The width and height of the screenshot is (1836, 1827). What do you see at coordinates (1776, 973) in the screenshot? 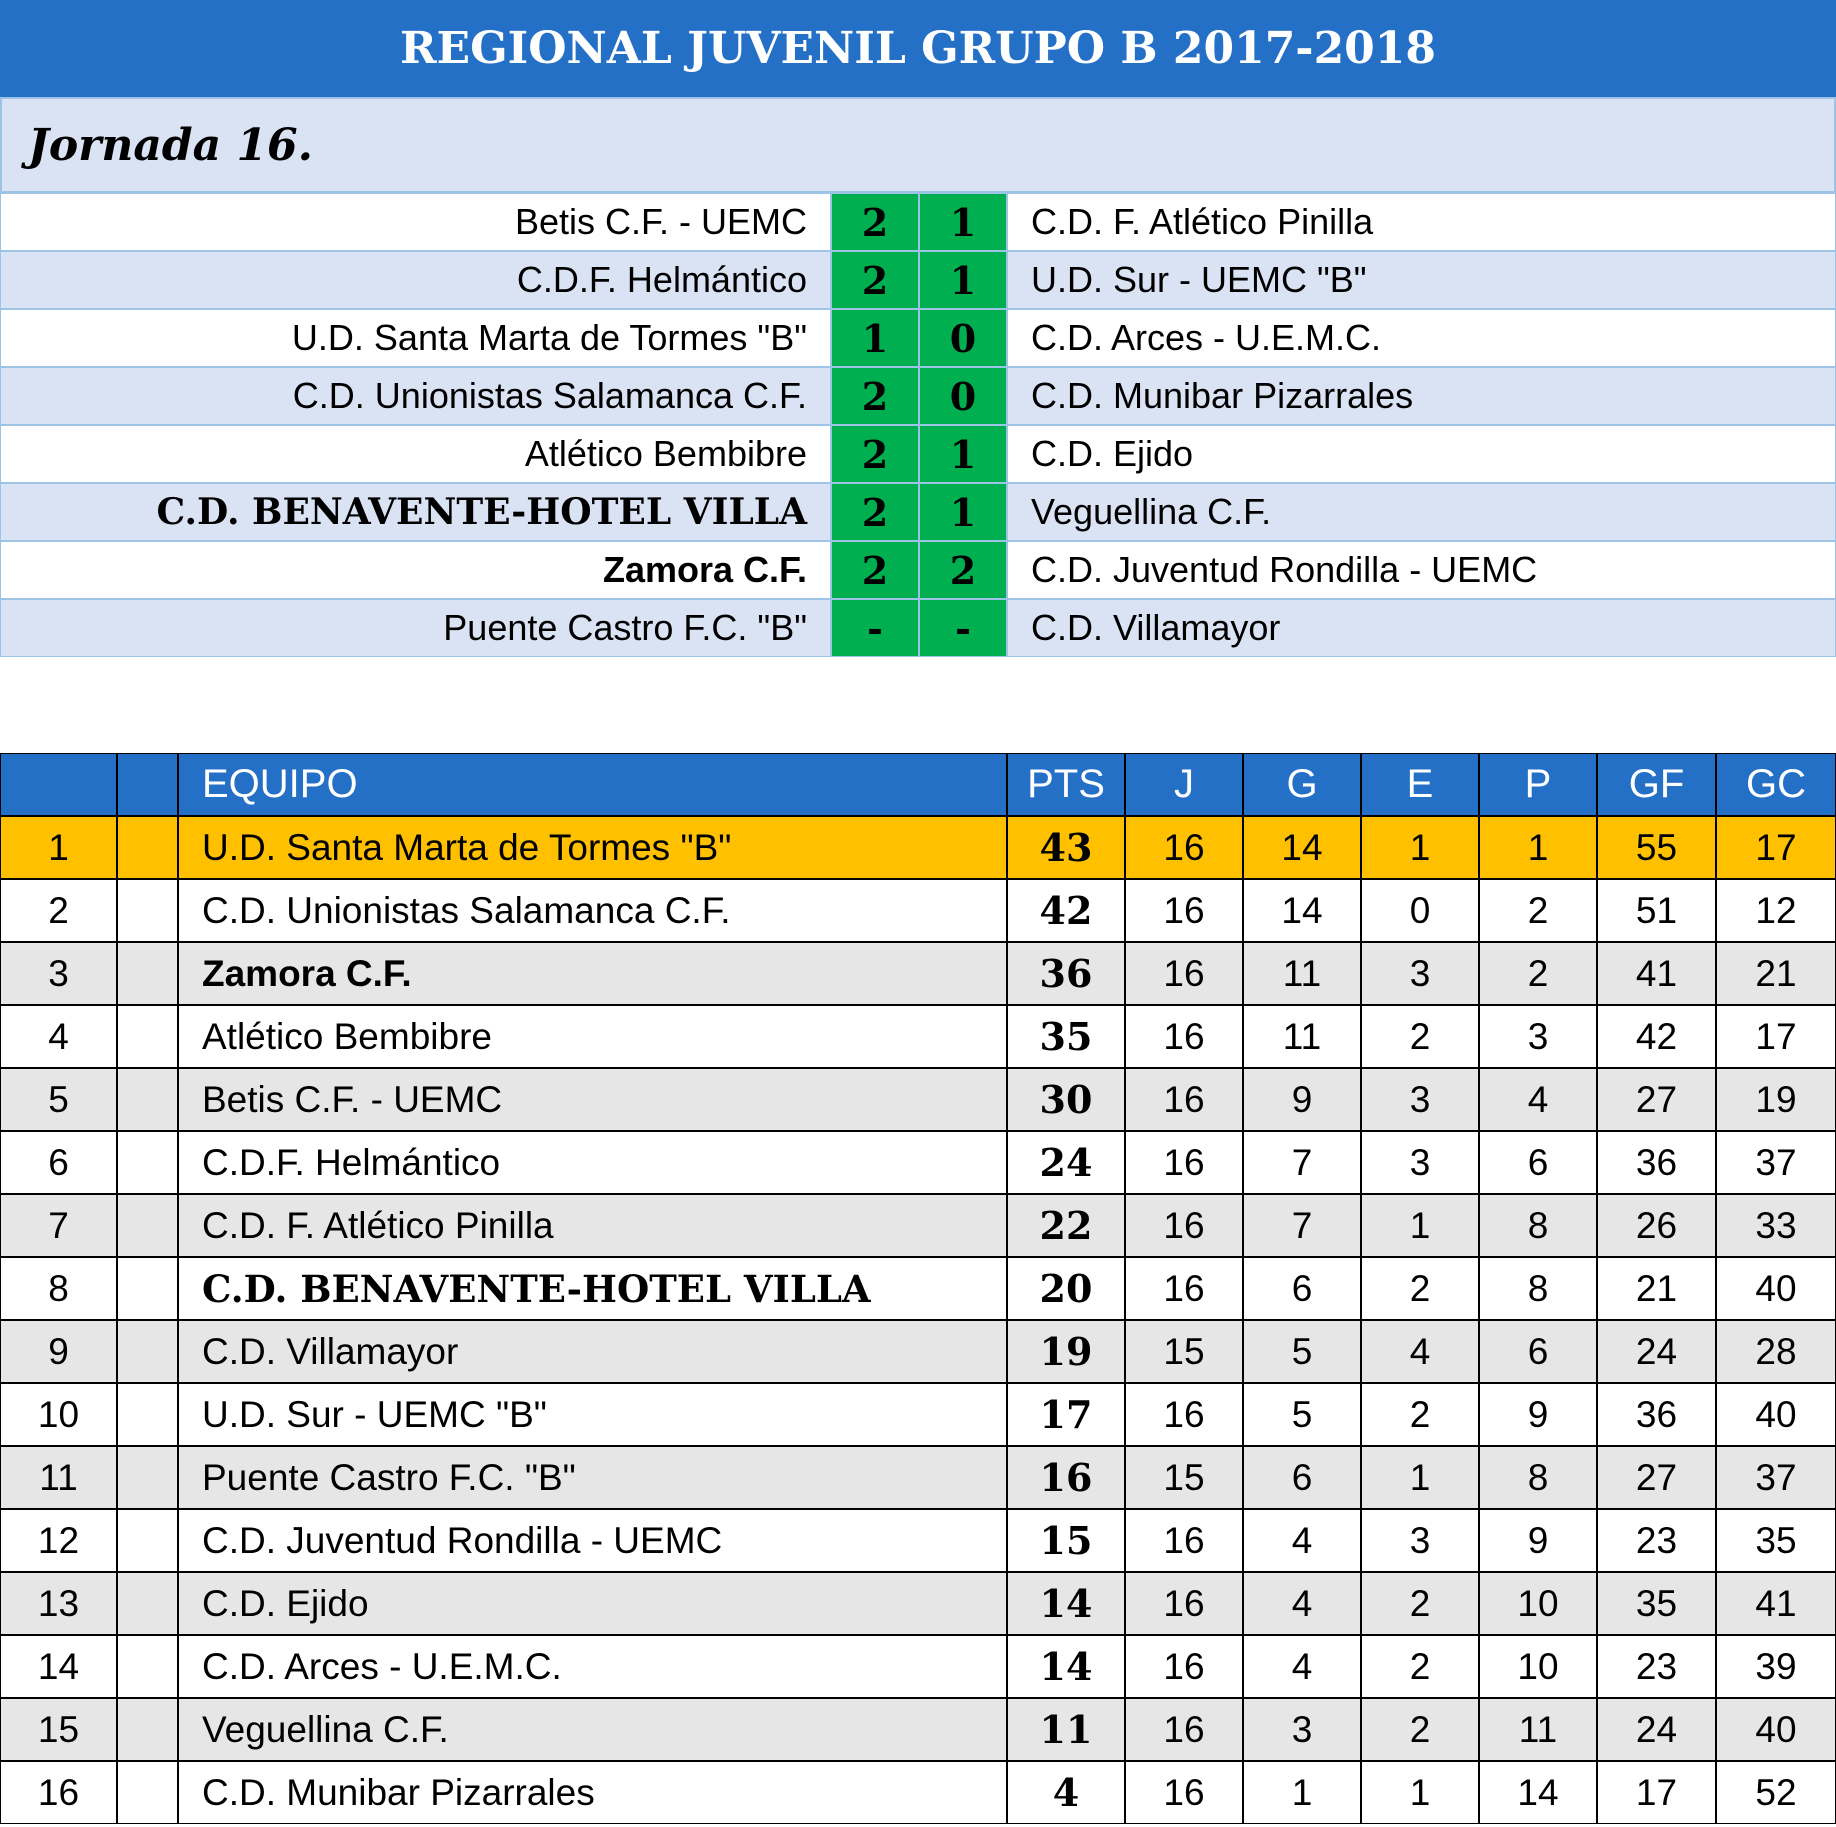
I see `stat-gc: 21` at bounding box center [1776, 973].